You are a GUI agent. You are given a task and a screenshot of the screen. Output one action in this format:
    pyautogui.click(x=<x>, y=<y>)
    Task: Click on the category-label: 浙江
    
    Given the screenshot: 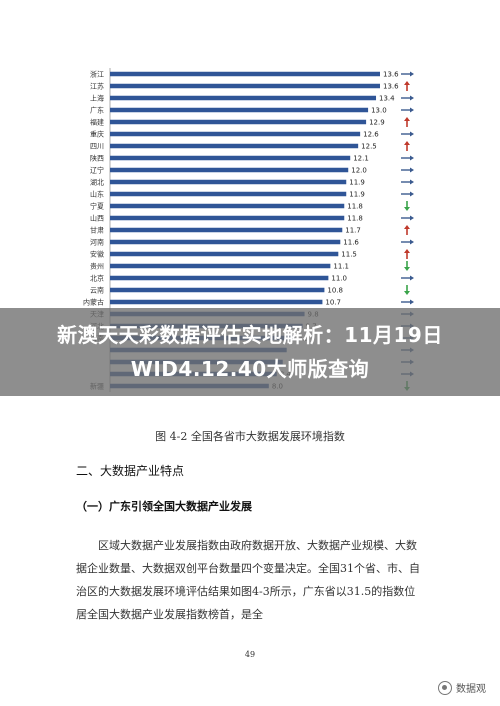 What is the action you would take?
    pyautogui.click(x=97, y=74)
    